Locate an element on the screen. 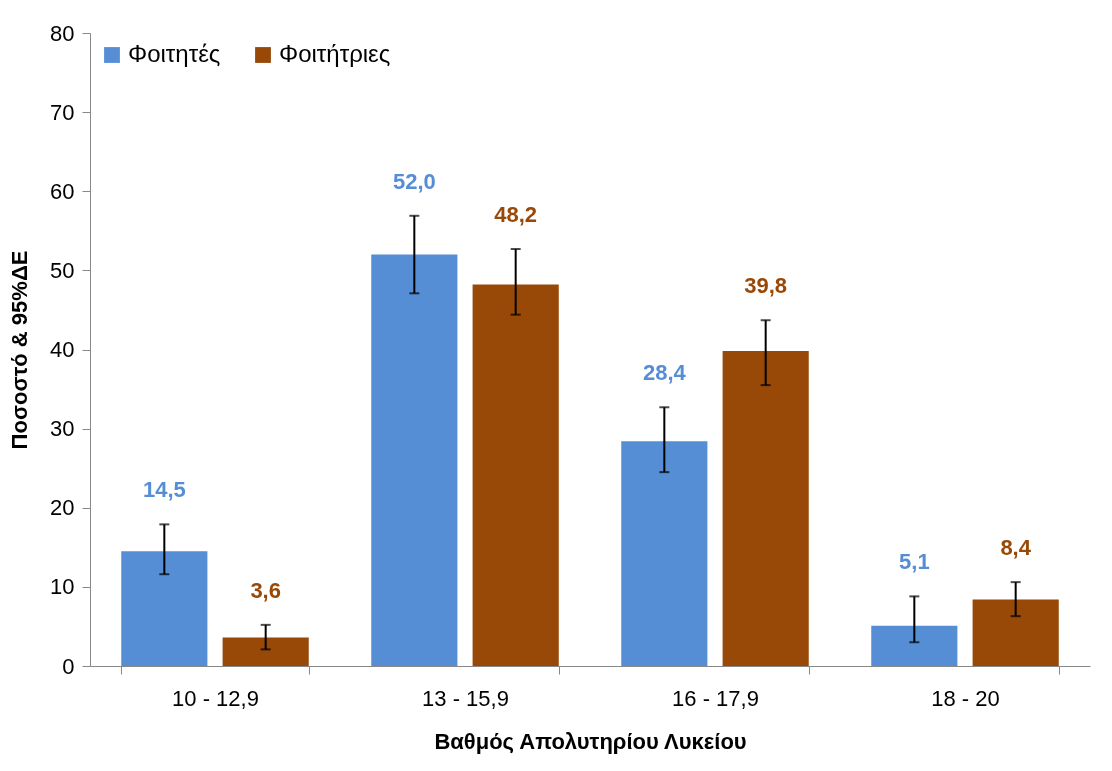  data-label: 39,8 is located at coordinates (766, 286).